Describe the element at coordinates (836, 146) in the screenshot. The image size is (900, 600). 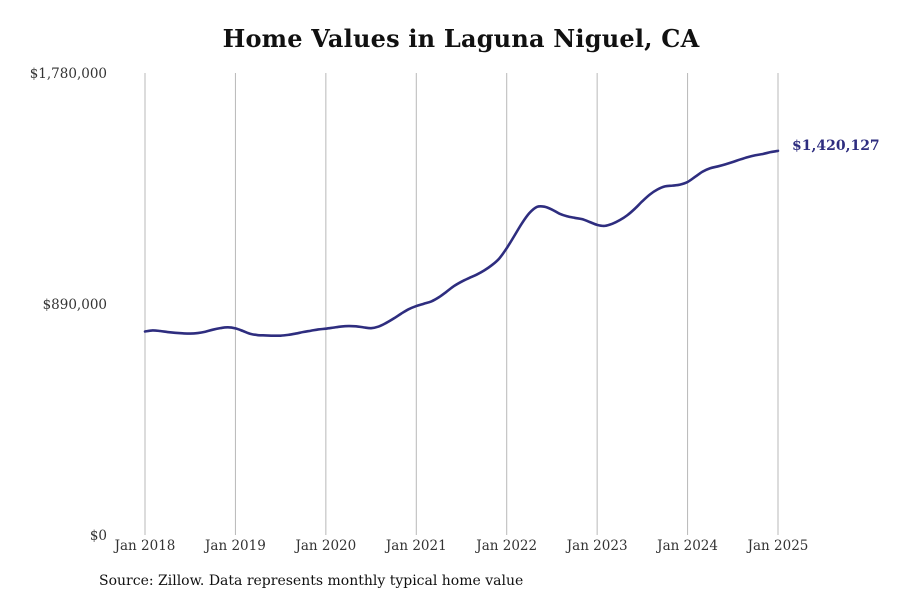
I see `end-value-label: $1,420,127` at that location.